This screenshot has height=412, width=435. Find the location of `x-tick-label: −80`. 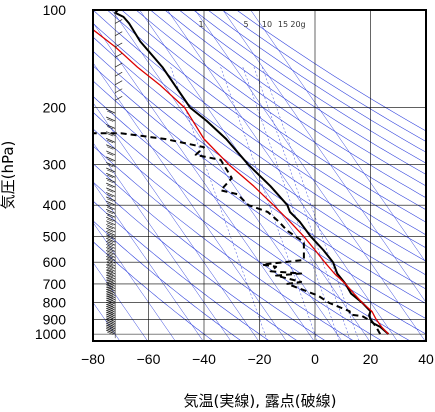

x-tick-label: −80 is located at coordinates (93, 359).